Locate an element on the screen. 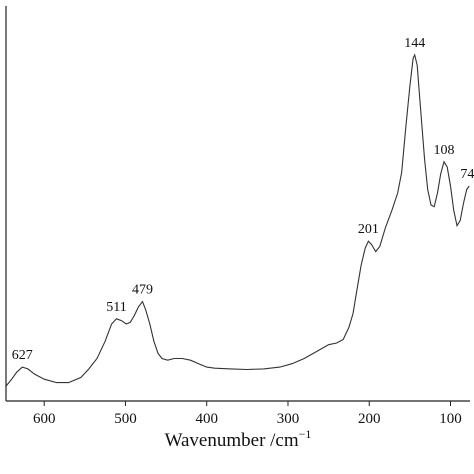 The image size is (474, 474). x-axis-title-text: Wavenumber /cm is located at coordinates (232, 440).